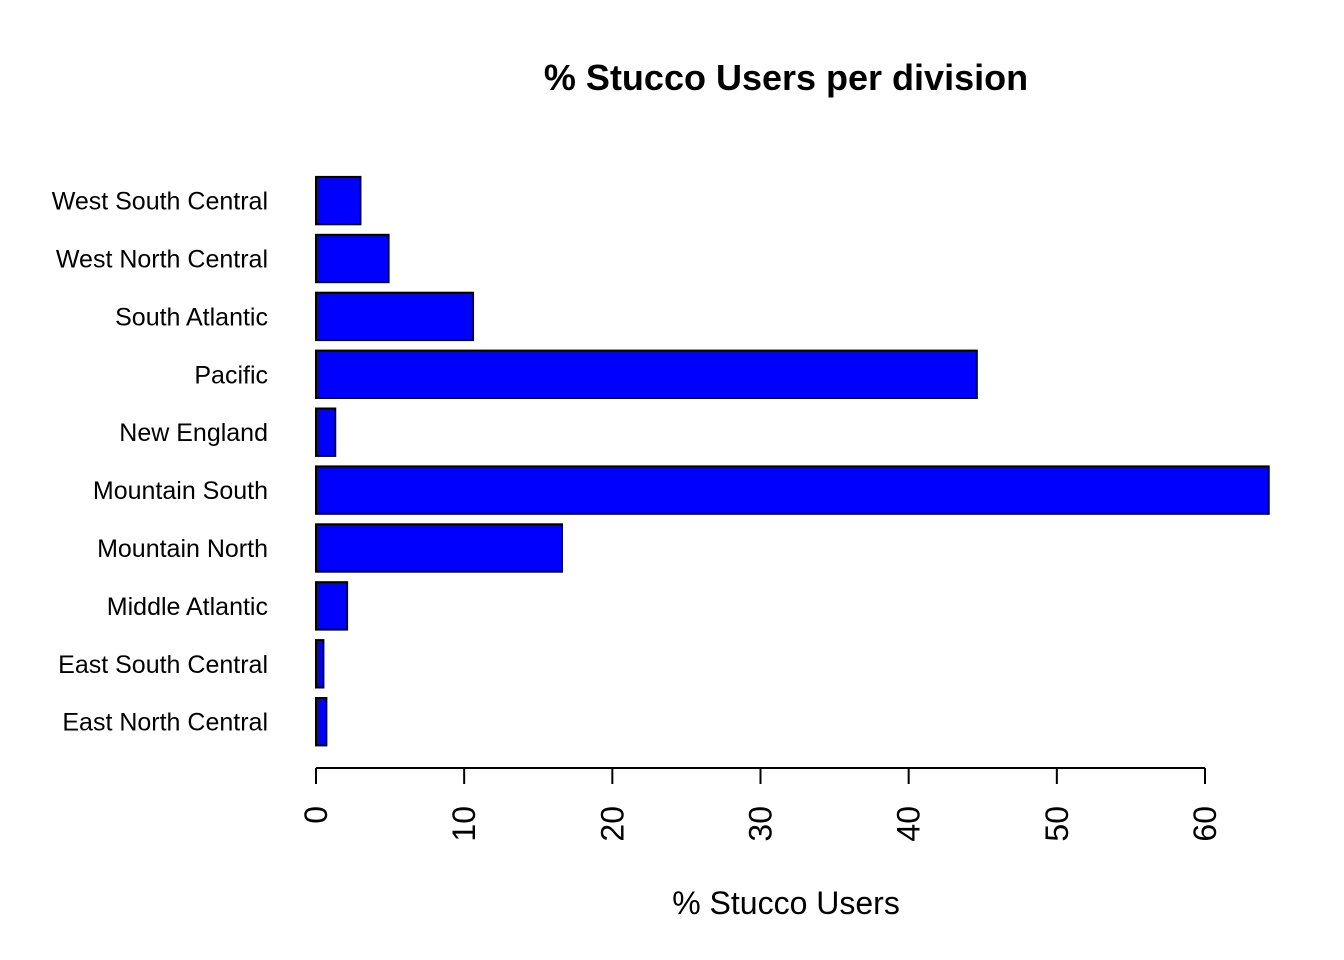 The height and width of the screenshot is (960, 1344). What do you see at coordinates (320, 664) in the screenshot?
I see `bar-east-south-central` at bounding box center [320, 664].